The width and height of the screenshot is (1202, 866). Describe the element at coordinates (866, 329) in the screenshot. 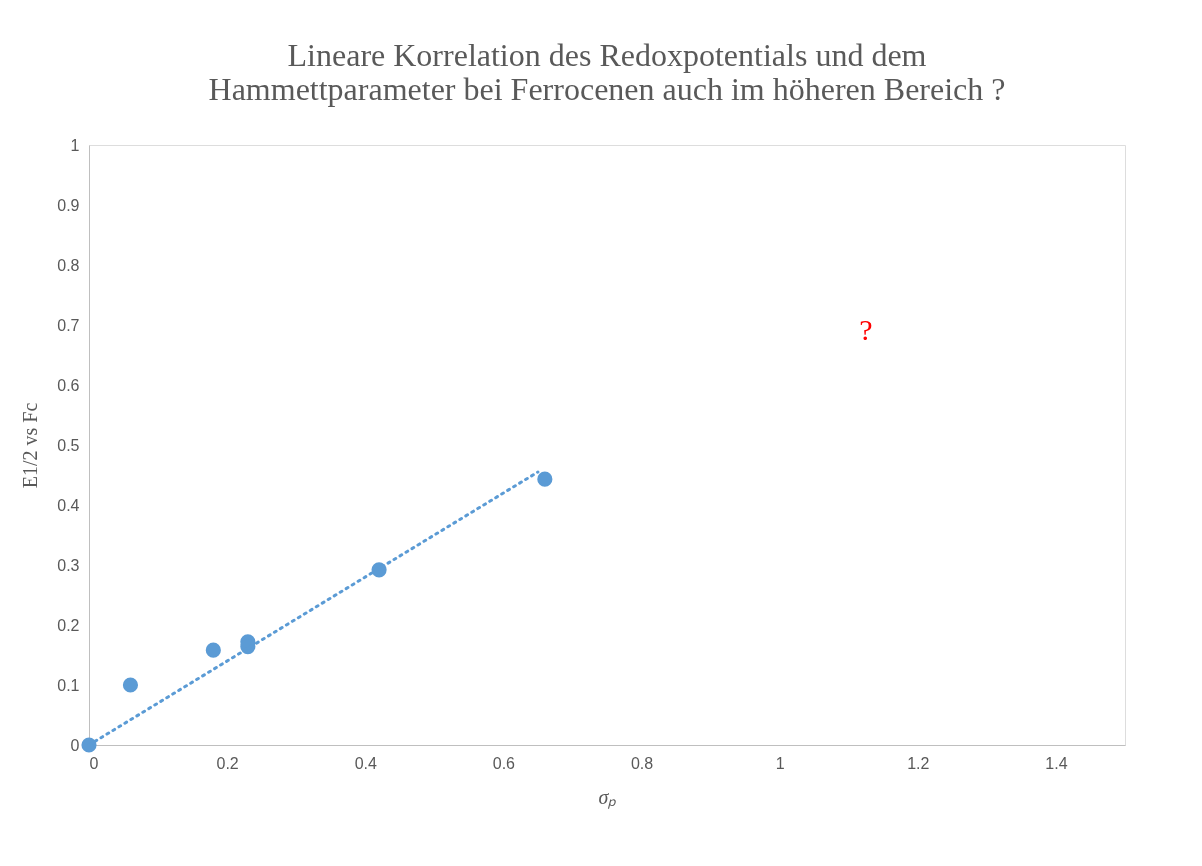

I see `annotation: ?` at that location.